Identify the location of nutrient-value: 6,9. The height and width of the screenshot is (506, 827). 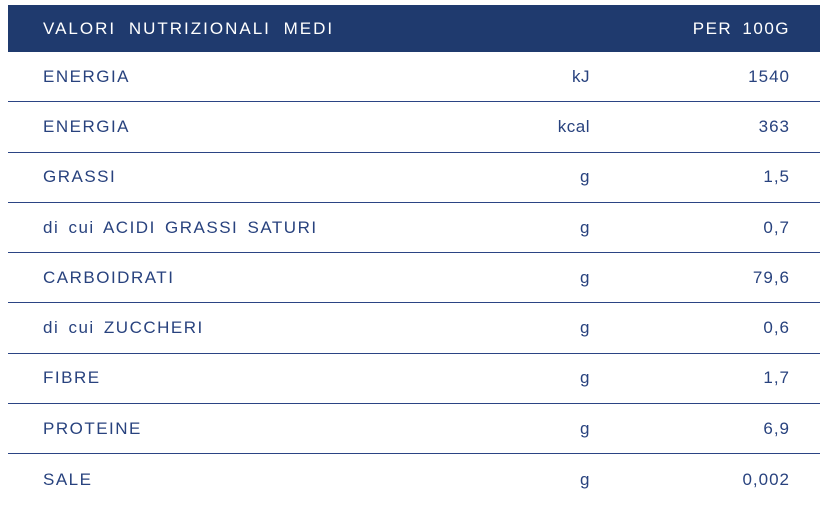
(776, 428).